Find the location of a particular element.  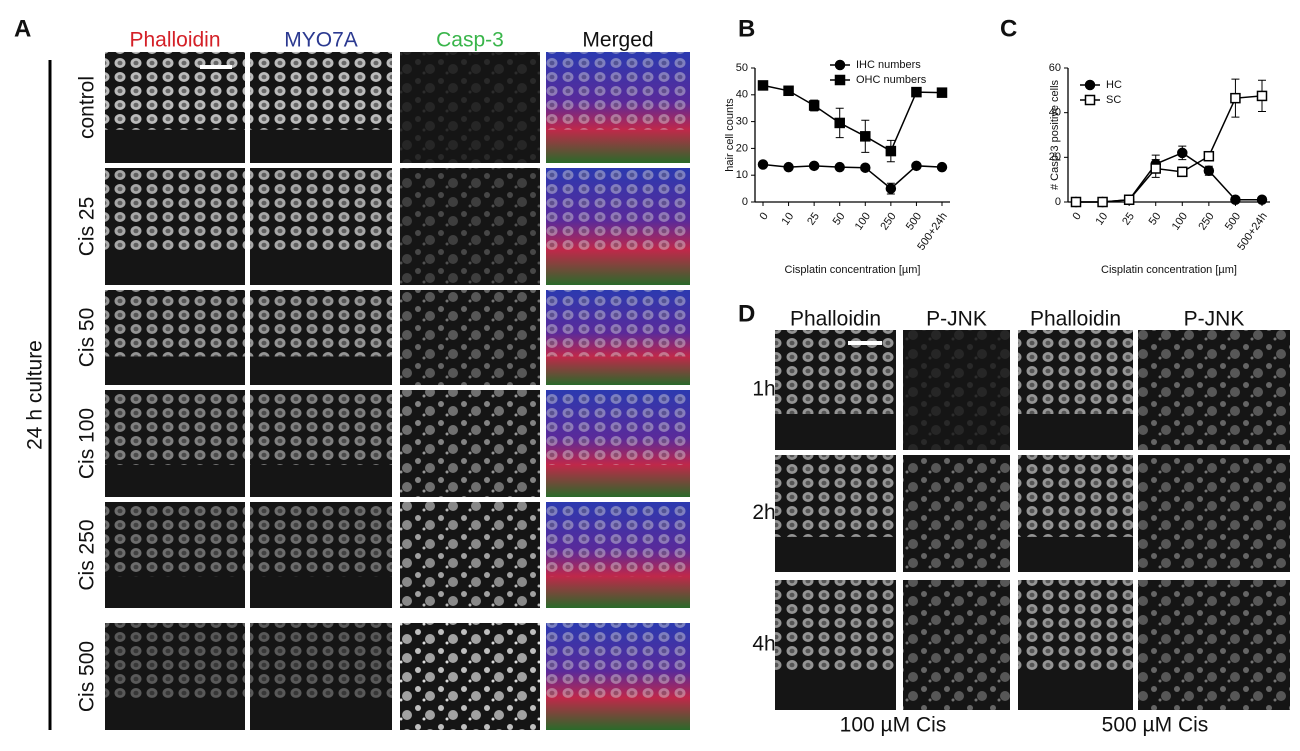

row-label: 2h is located at coordinates (763, 512).